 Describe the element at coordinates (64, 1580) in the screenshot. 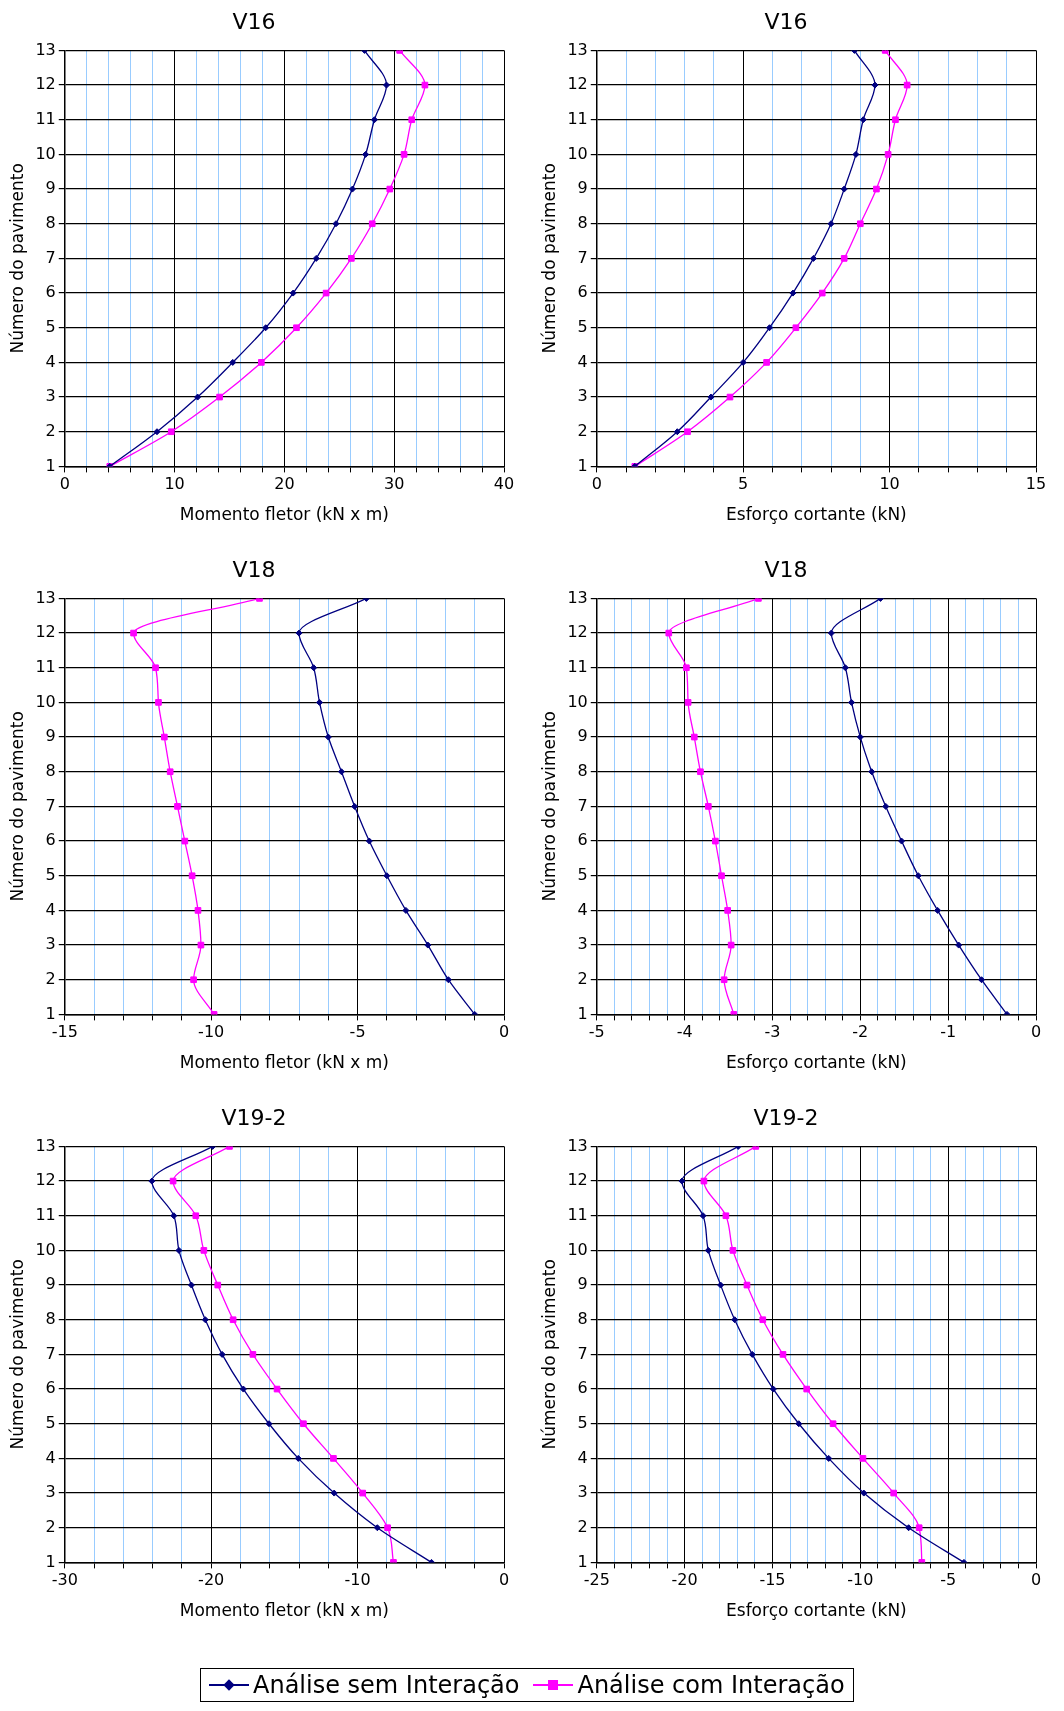

I see `x-tick-label: -30` at that location.